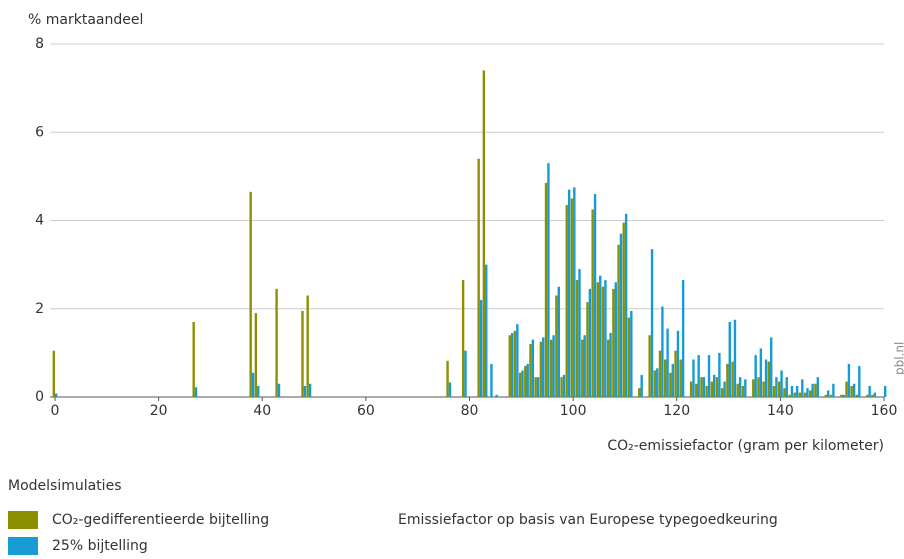  What do you see at coordinates (23, 520) in the screenshot?
I see `legend-swatch` at bounding box center [23, 520].